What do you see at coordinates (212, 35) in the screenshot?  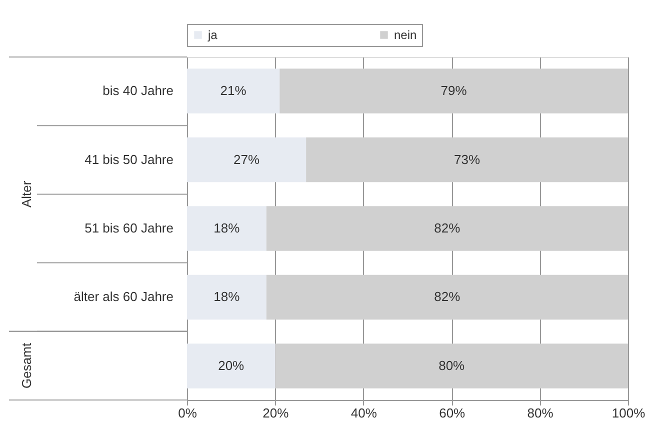 I see `legend-label: ja` at bounding box center [212, 35].